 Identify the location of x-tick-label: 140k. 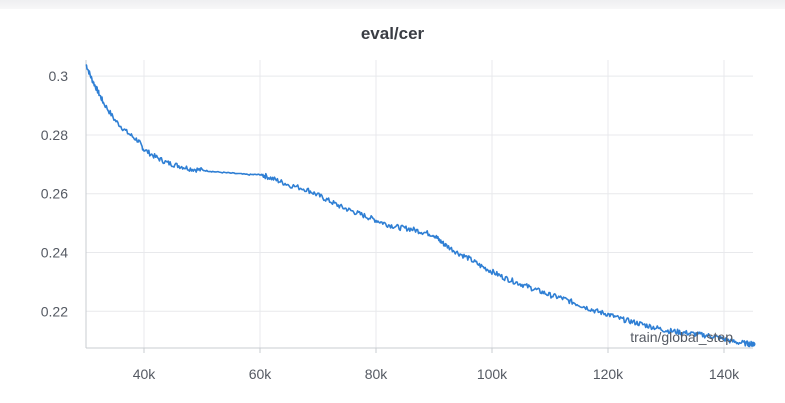
(724, 374).